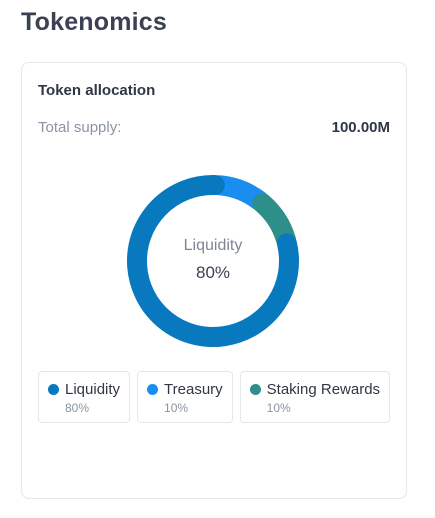 The image size is (435, 518). I want to click on donut-segment-liquidity, so click(213, 261).